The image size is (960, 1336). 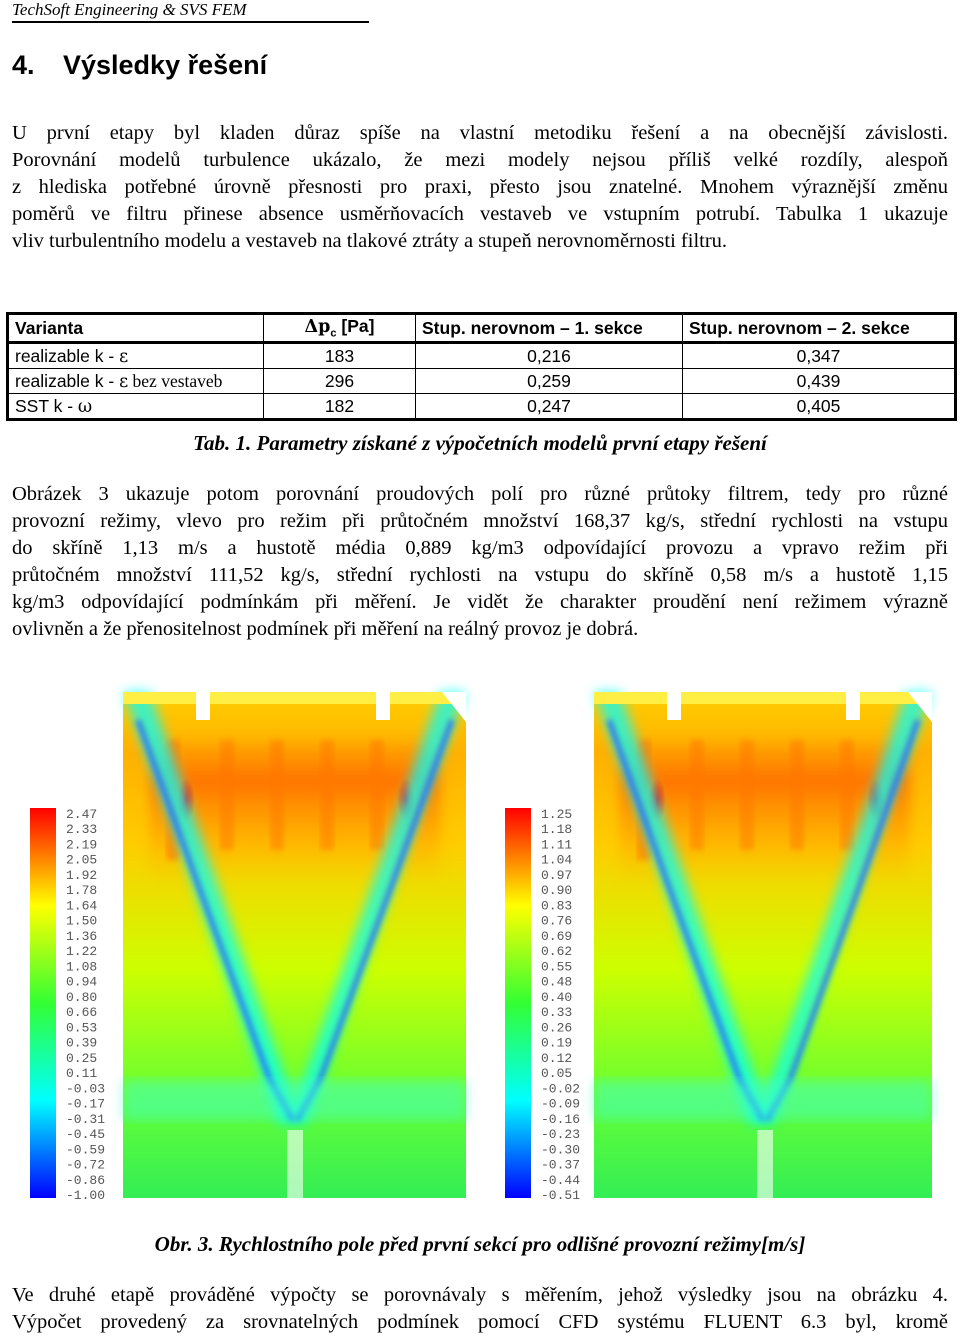 What do you see at coordinates (190, 22) in the screenshot?
I see `header-rule` at bounding box center [190, 22].